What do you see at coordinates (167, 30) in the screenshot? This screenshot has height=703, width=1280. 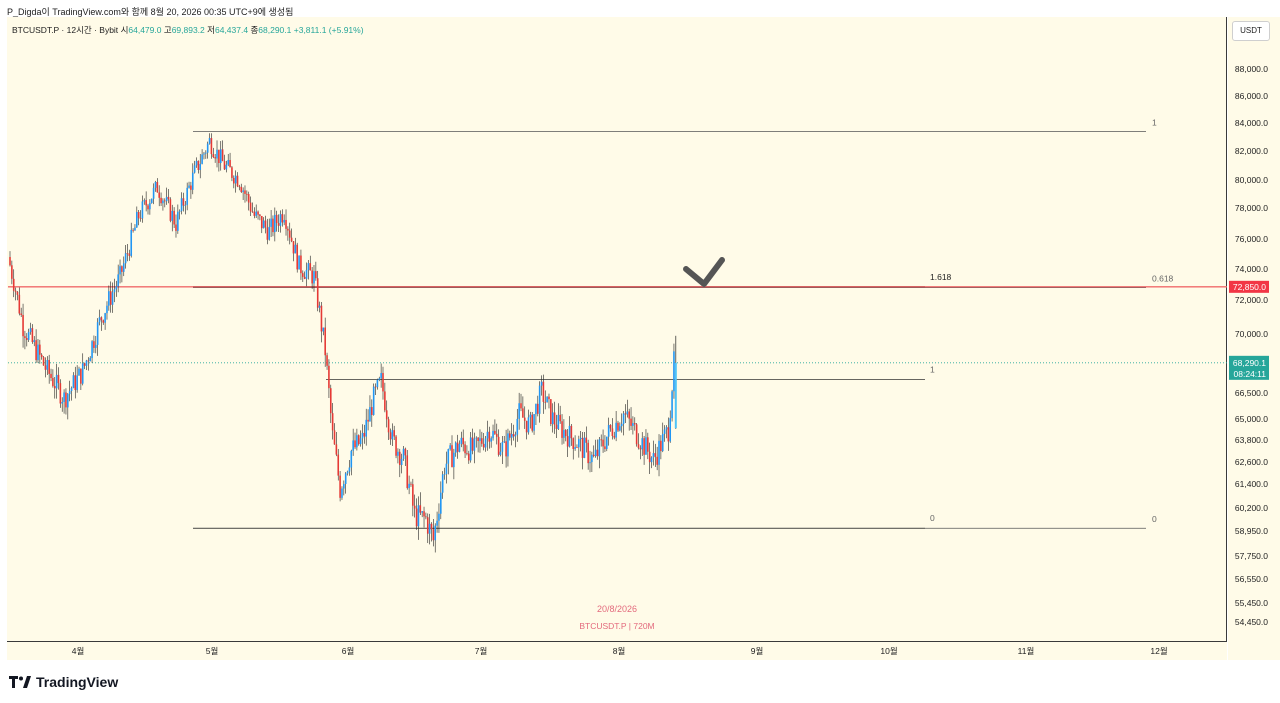 I see `legend-high-label: 고` at bounding box center [167, 30].